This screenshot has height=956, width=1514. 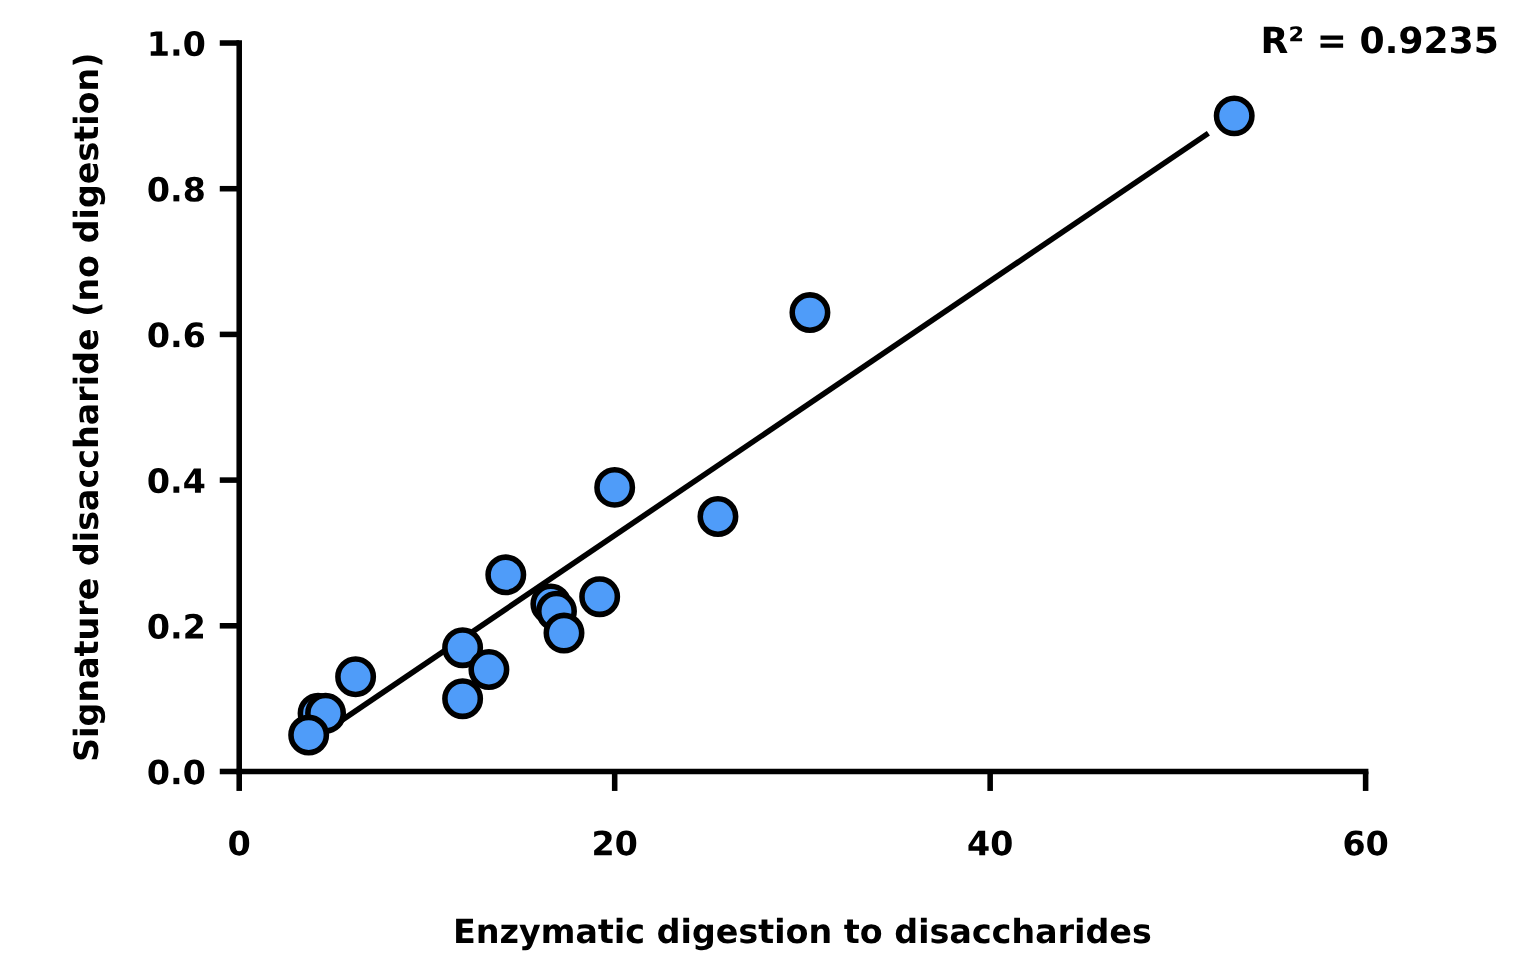 What do you see at coordinates (990, 843) in the screenshot?
I see `x-tick-label: 40` at bounding box center [990, 843].